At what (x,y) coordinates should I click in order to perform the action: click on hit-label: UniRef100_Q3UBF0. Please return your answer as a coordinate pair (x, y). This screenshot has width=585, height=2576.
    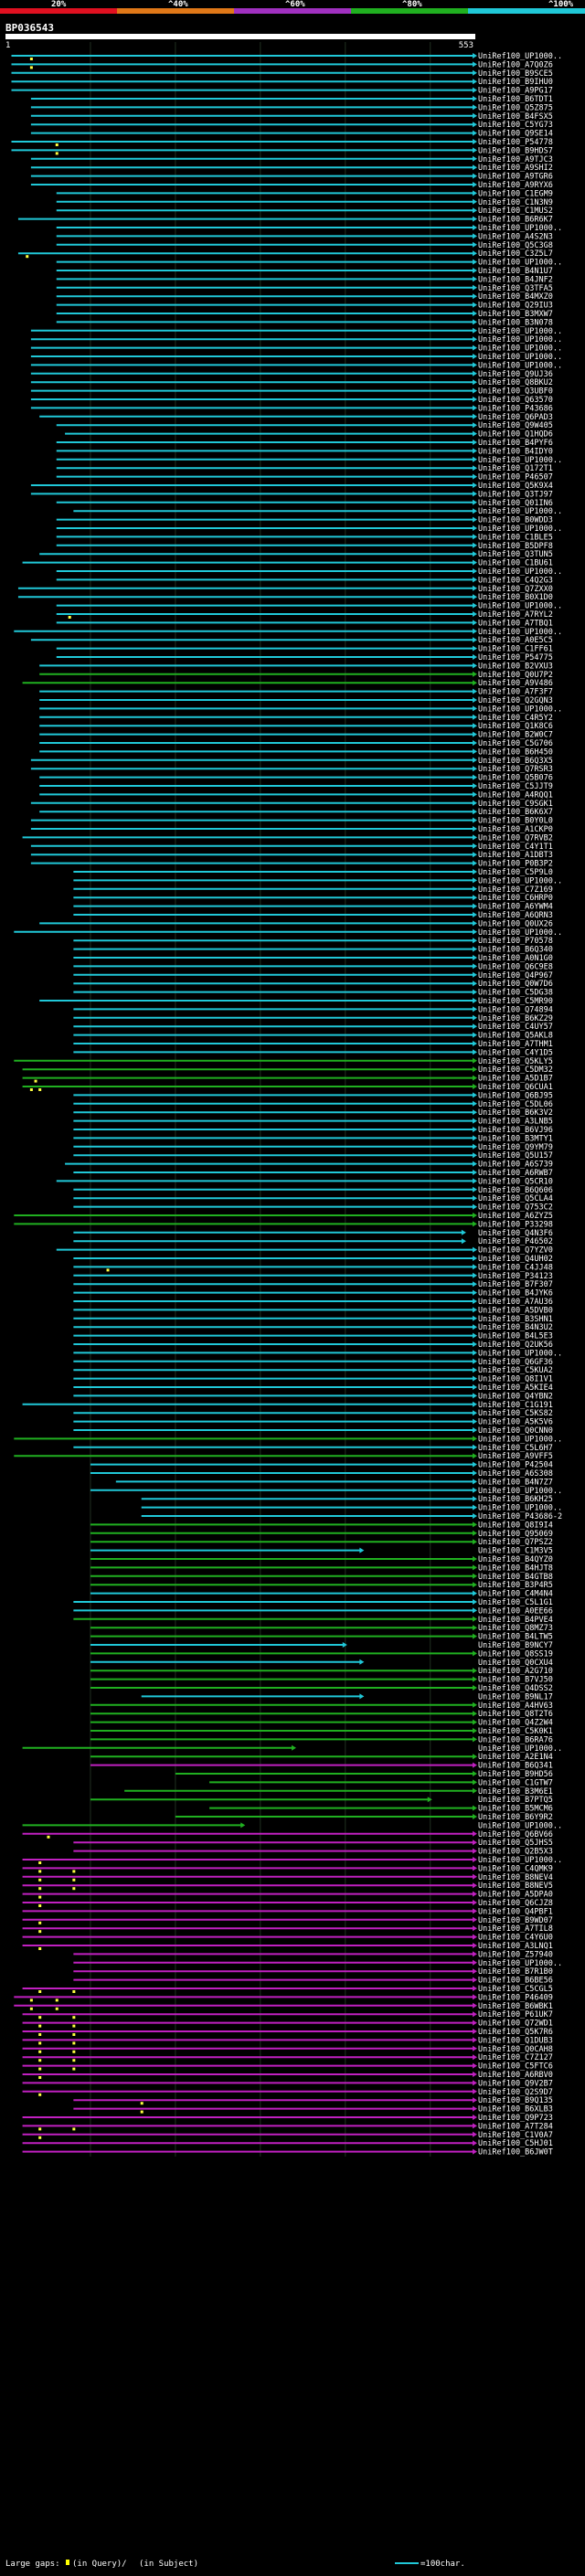
    Looking at the image, I should click on (515, 392).